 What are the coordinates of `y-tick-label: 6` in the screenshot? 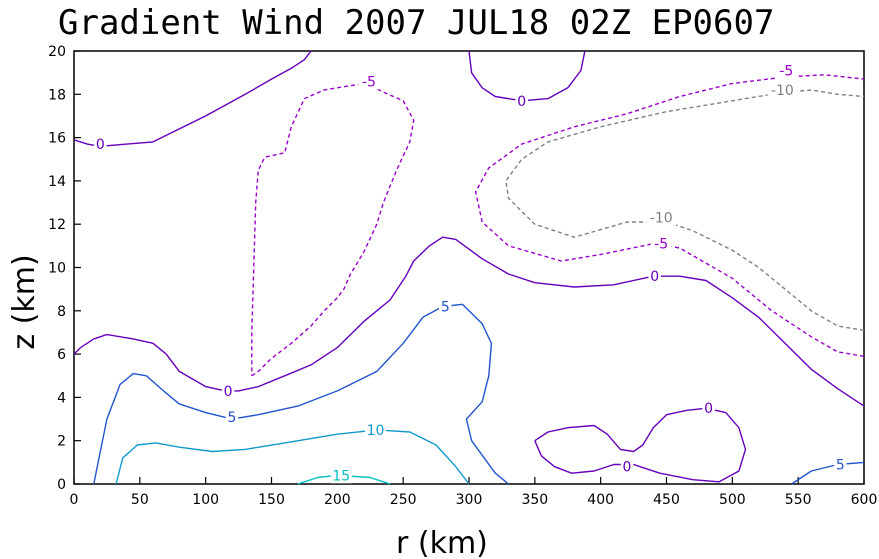 It's located at (61, 355).